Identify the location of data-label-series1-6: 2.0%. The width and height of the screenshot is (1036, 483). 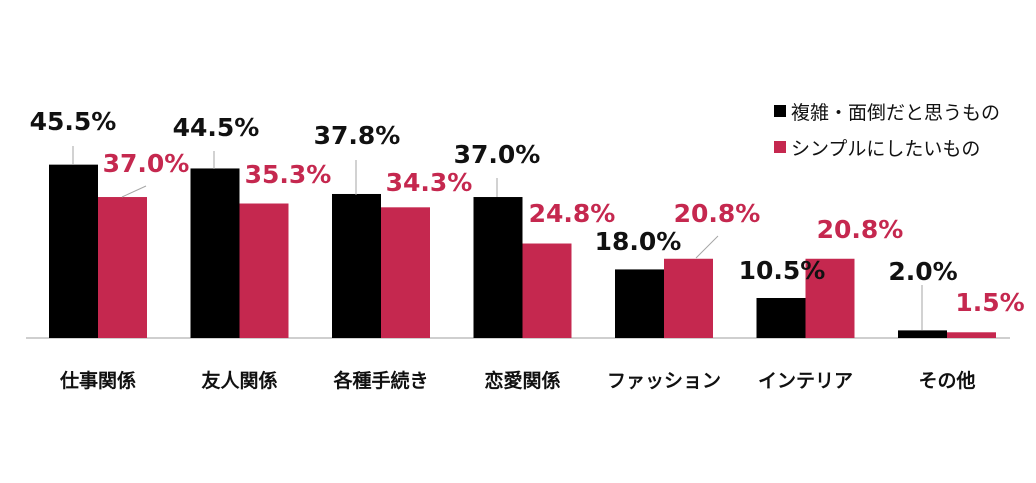
(922, 271).